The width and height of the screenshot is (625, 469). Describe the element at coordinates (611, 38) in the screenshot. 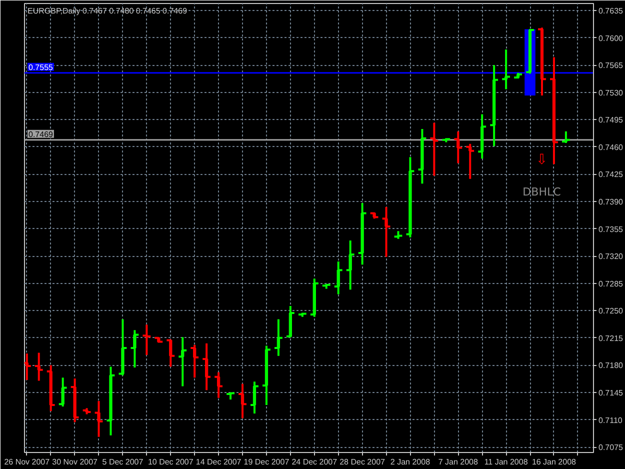

I see `y-tick-label: 0.7600` at that location.